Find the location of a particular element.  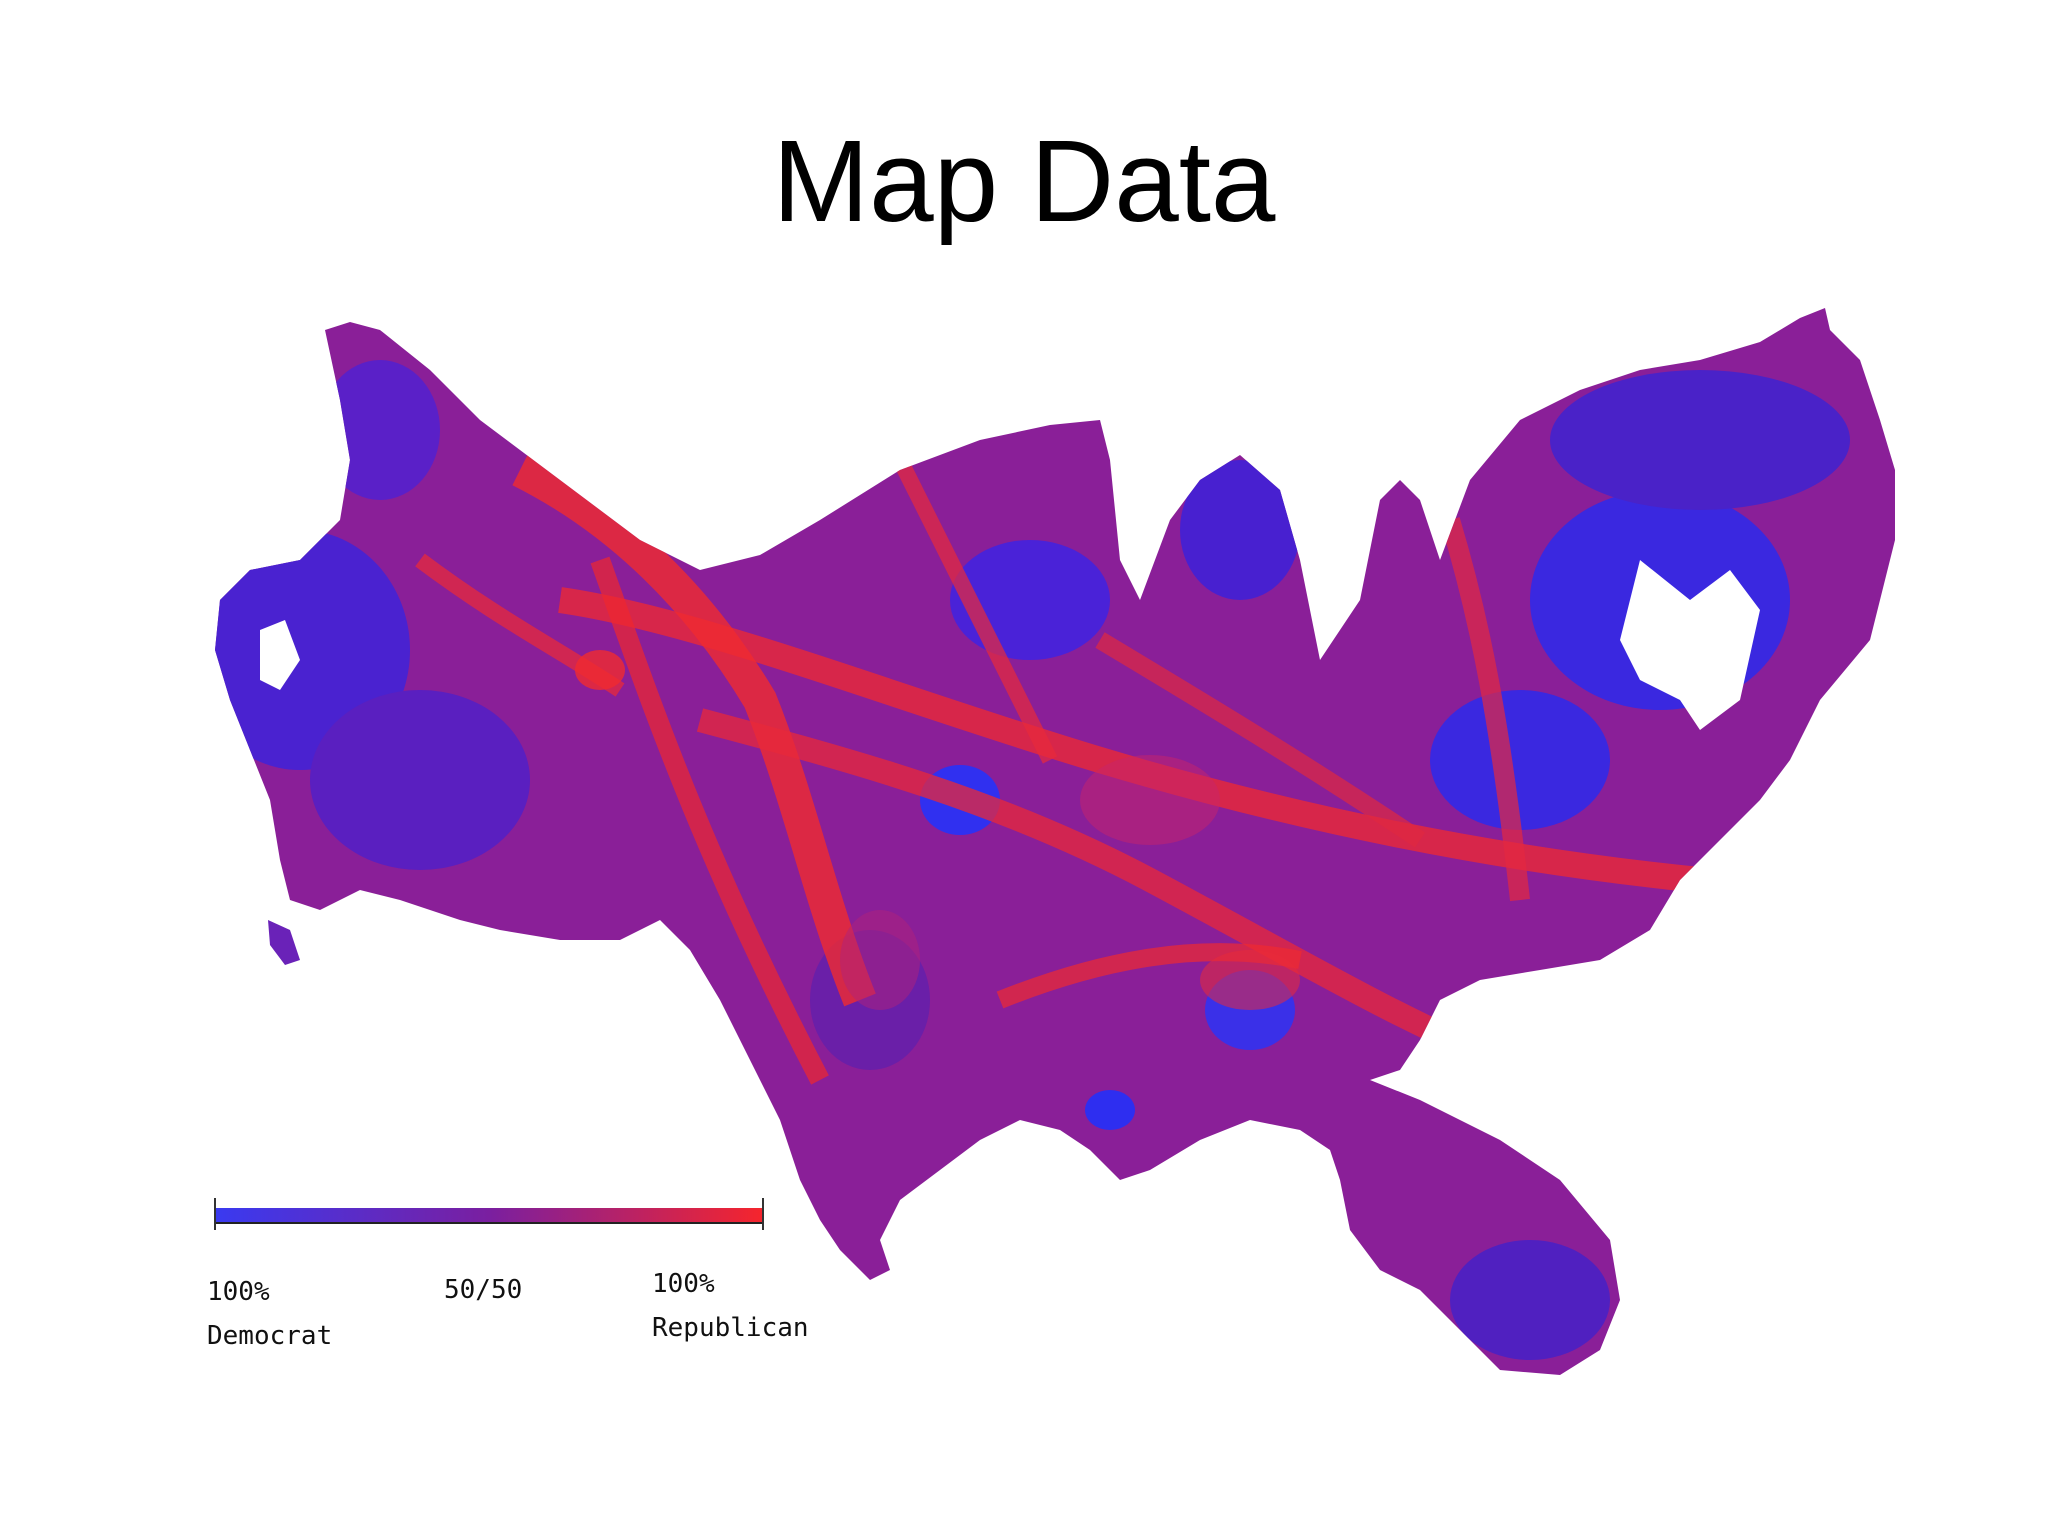

legend-bar is located at coordinates (489, 1216).